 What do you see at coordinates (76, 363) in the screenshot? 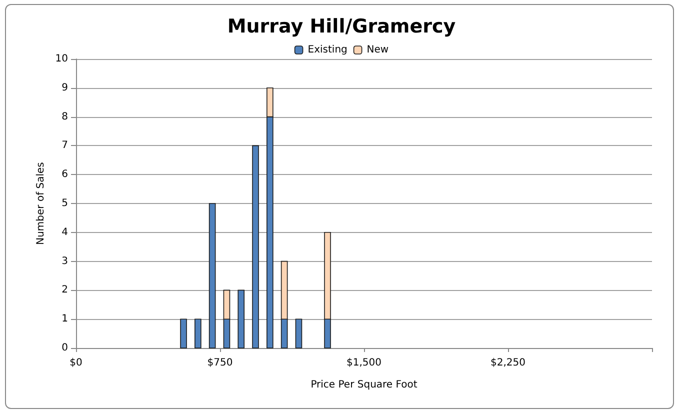
I see `x-tick-label: $0` at bounding box center [76, 363].